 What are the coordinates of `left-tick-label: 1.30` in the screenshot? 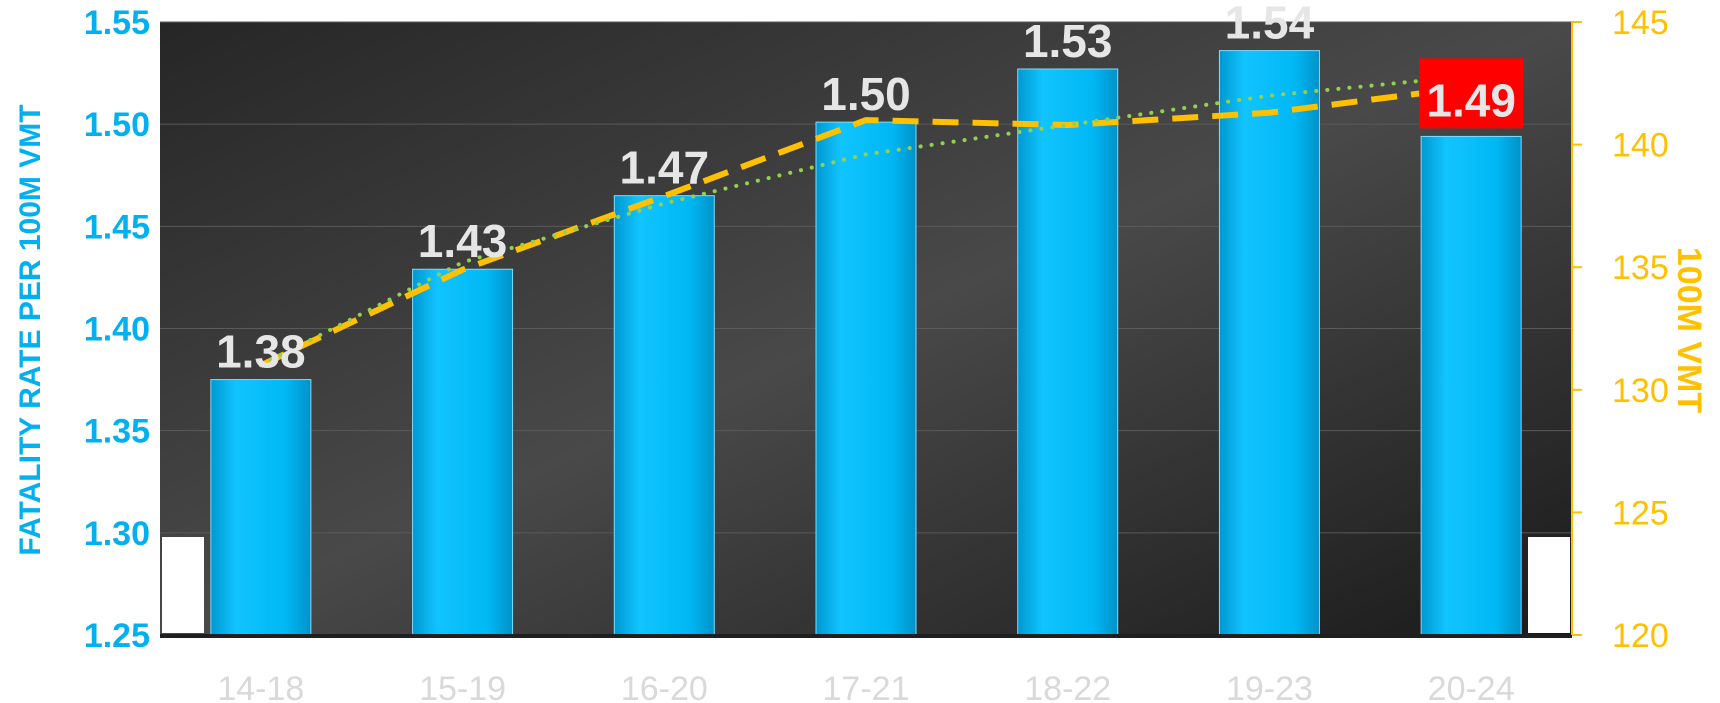 It's located at (117, 534).